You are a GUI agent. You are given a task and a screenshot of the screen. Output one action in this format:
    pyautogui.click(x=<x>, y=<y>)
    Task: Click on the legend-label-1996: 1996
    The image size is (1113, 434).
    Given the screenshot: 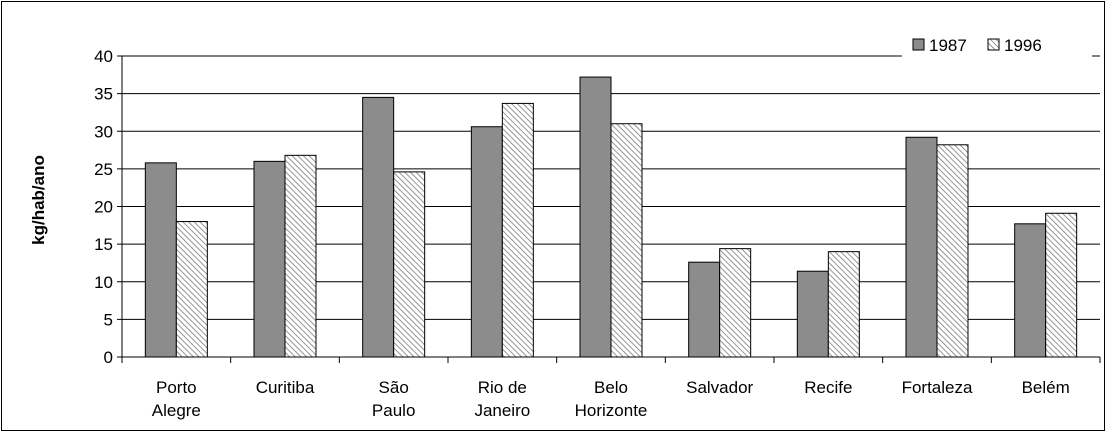 What is the action you would take?
    pyautogui.click(x=1023, y=45)
    